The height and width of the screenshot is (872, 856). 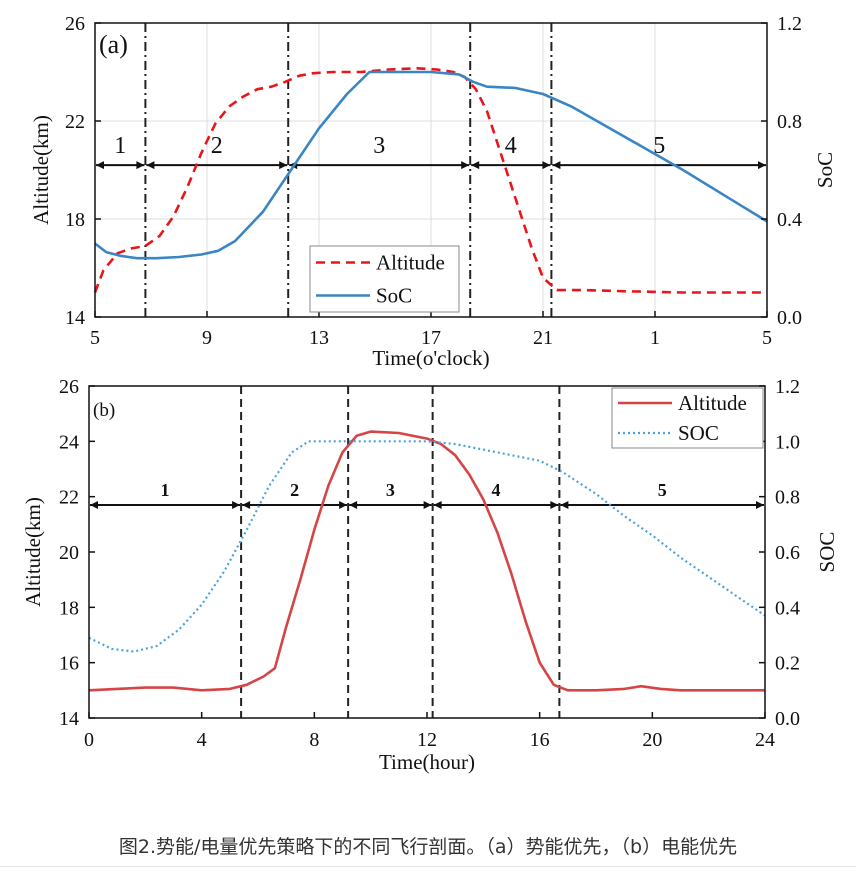 What do you see at coordinates (394, 296) in the screenshot?
I see `legend-label-soc: SoC` at bounding box center [394, 296].